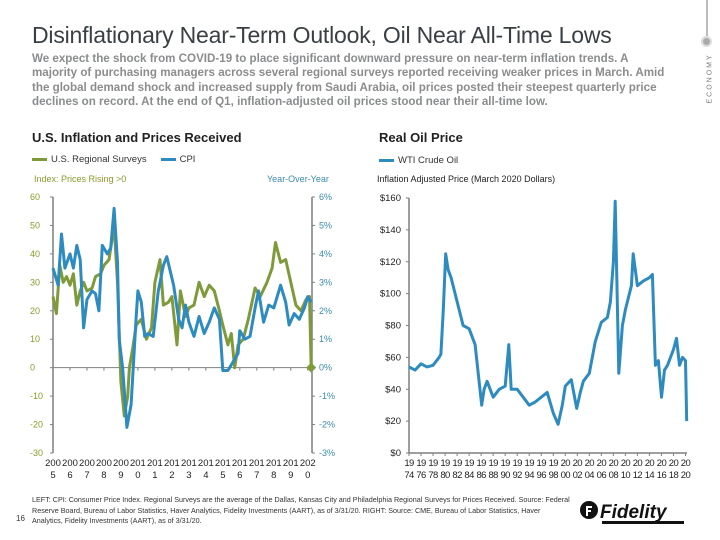 This screenshot has width=720, height=540. Describe the element at coordinates (390, 230) in the screenshot. I see `oil-y-tick-label: $140` at that location.